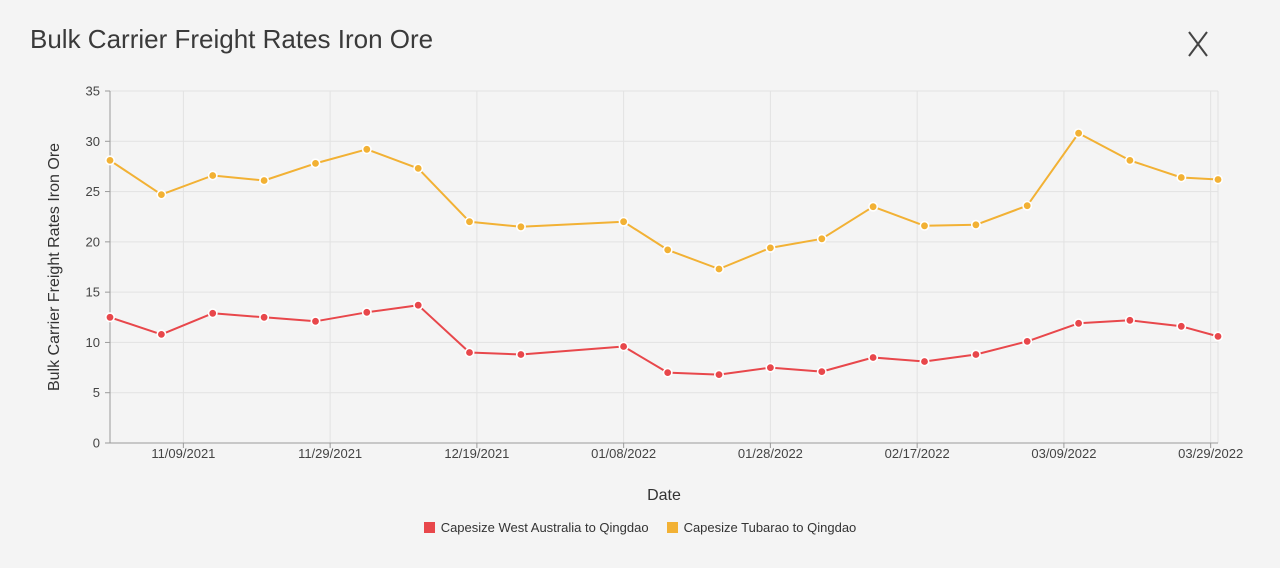 The image size is (1280, 568). I want to click on y-tick-label: 20, so click(93, 241).